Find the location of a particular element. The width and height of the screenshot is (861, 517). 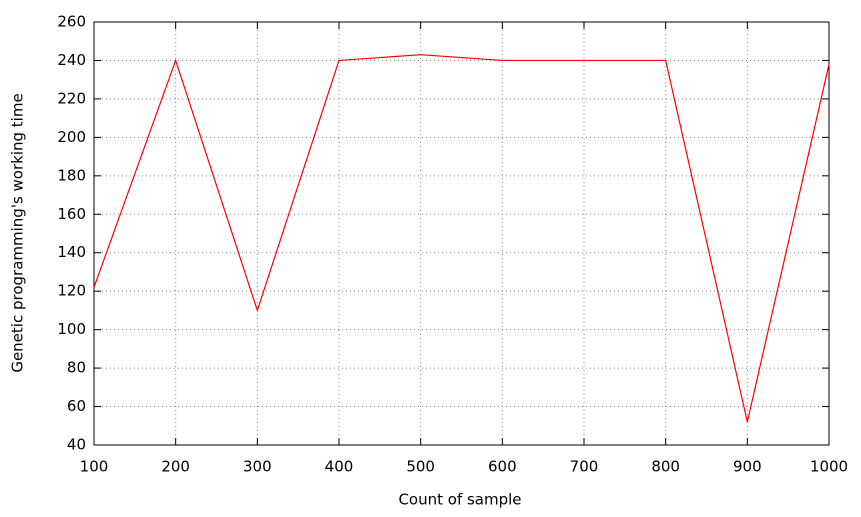

x-tick-label: 700 is located at coordinates (584, 467).